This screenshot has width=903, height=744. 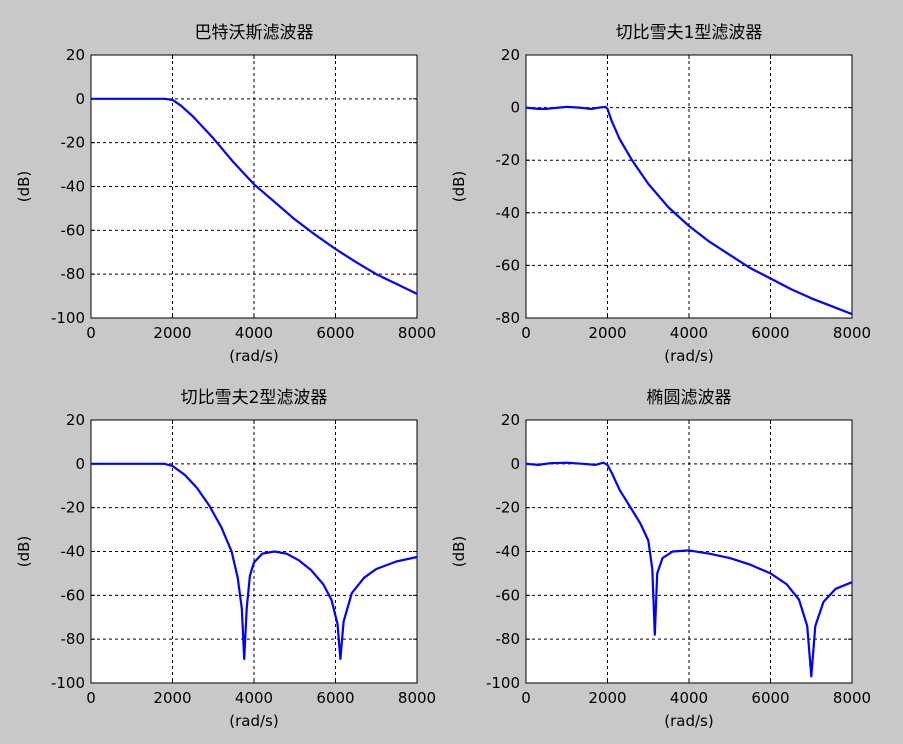 What do you see at coordinates (254, 398) in the screenshot?
I see `chart-title: 切比雪夫2型滤波器` at bounding box center [254, 398].